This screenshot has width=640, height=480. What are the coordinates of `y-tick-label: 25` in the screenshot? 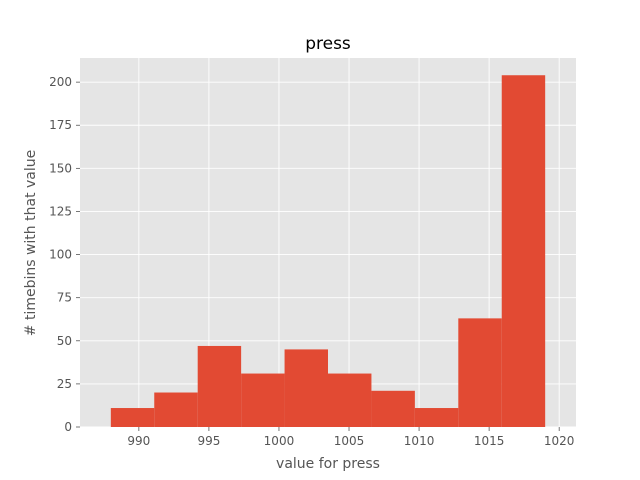 It's located at (64, 384).